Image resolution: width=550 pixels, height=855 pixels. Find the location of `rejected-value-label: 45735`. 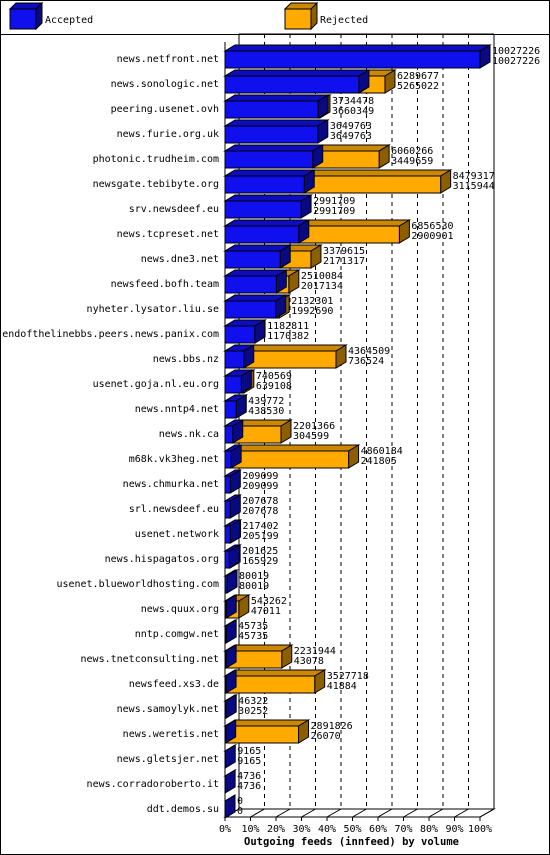

rejected-value-label: 45735 is located at coordinates (253, 626).